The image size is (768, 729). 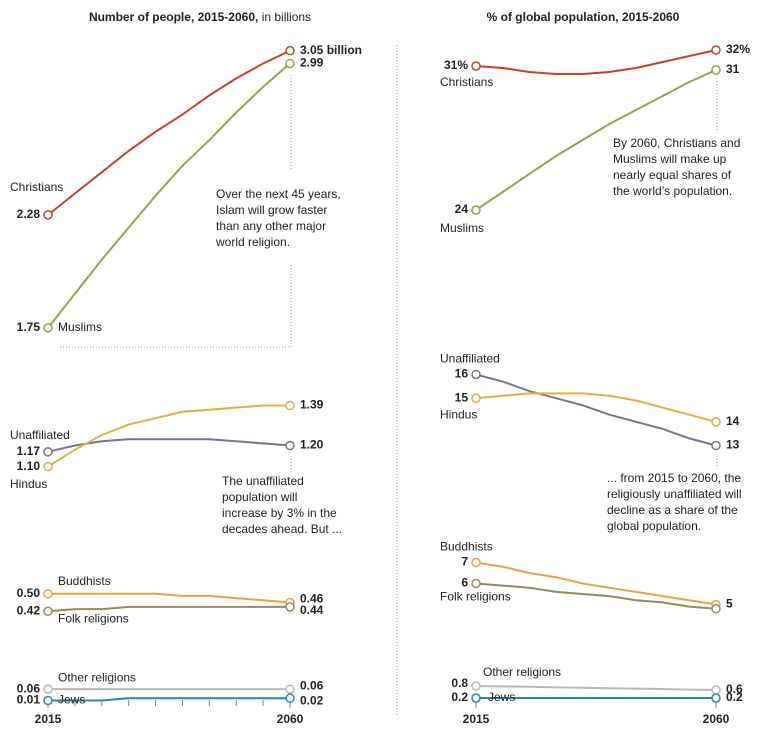 I want to click on value-label: 0.02, so click(x=312, y=700).